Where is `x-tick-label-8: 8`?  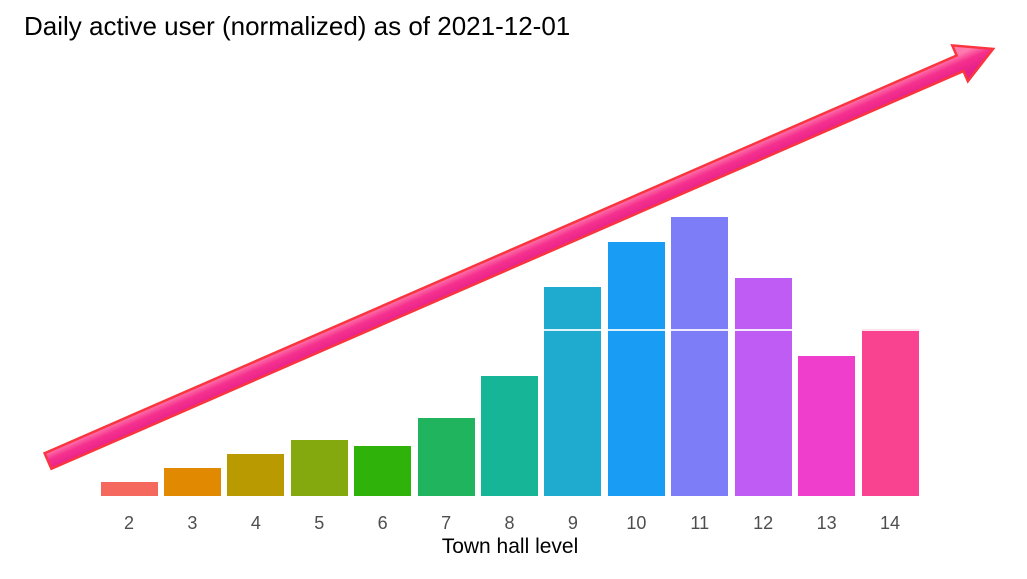 x-tick-label-8: 8 is located at coordinates (509, 523).